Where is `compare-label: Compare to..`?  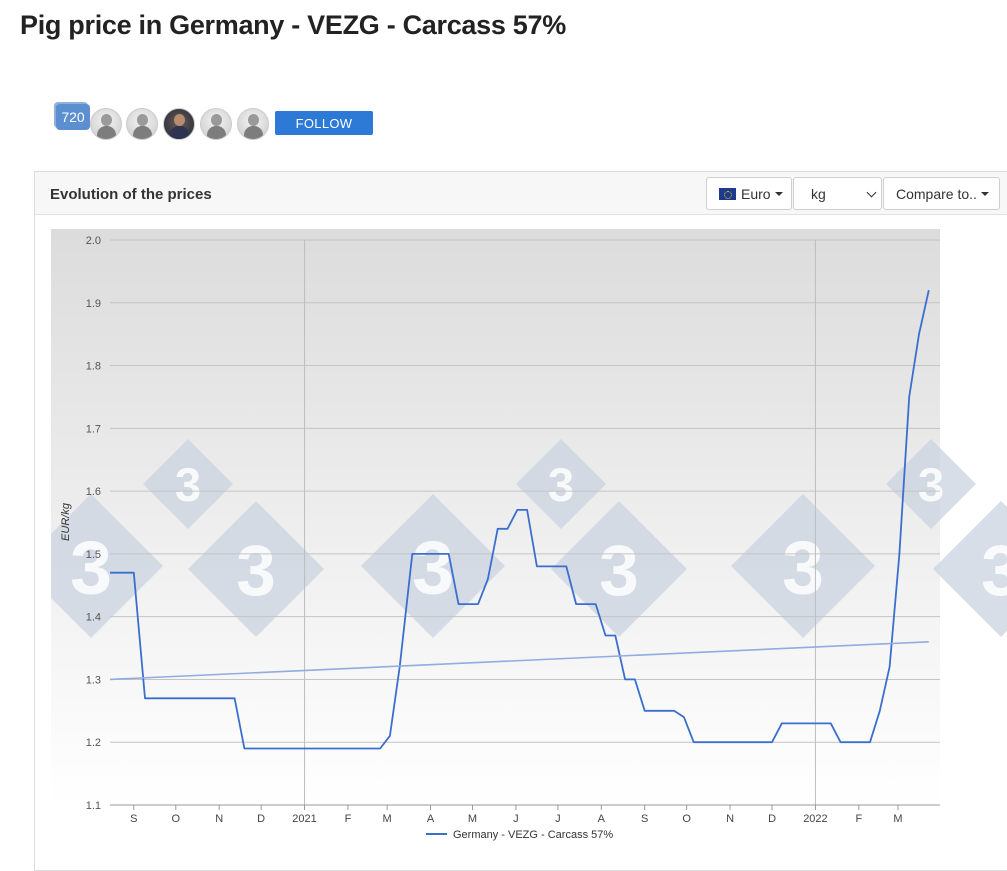
compare-label: Compare to.. is located at coordinates (936, 193).